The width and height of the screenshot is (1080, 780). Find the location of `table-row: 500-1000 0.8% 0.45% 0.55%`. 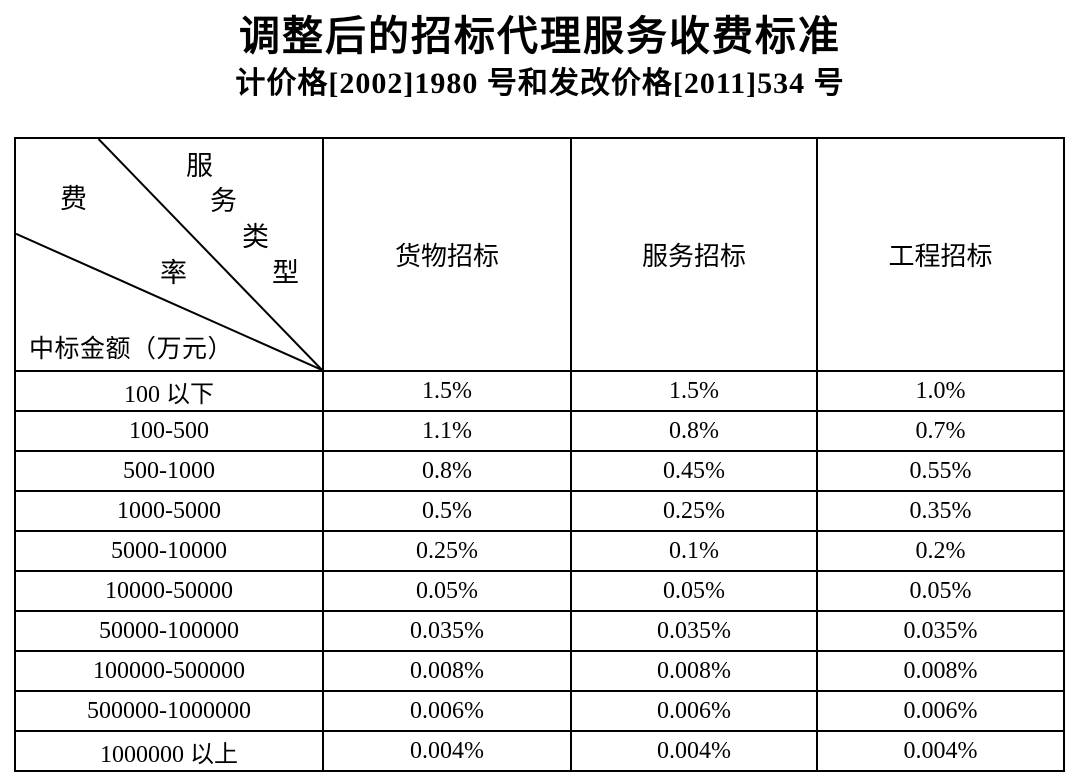

table-row: 500-1000 0.8% 0.45% 0.55% is located at coordinates (539, 471).